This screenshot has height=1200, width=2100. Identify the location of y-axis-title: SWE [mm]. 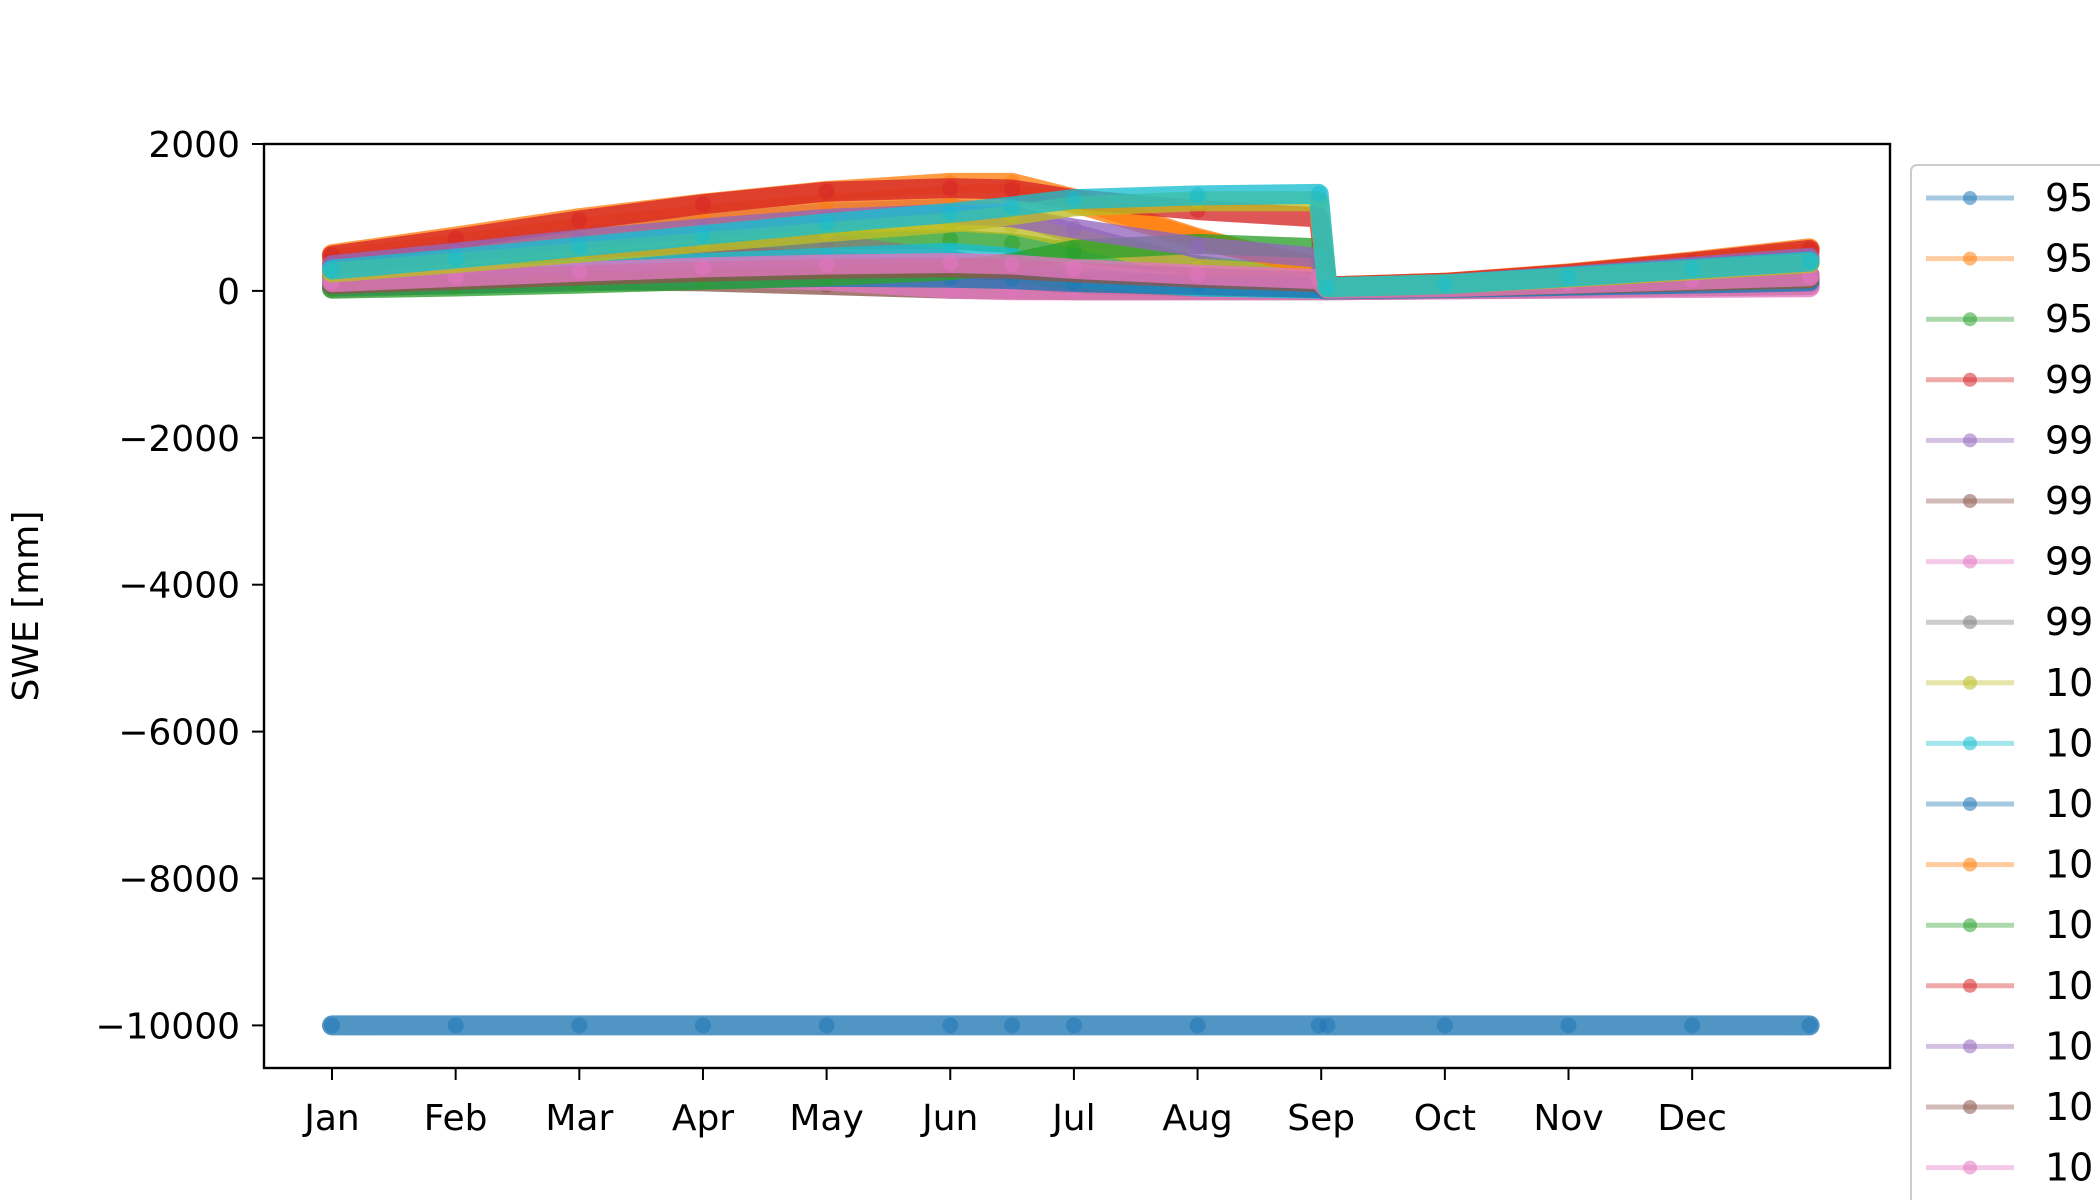
(26, 606).